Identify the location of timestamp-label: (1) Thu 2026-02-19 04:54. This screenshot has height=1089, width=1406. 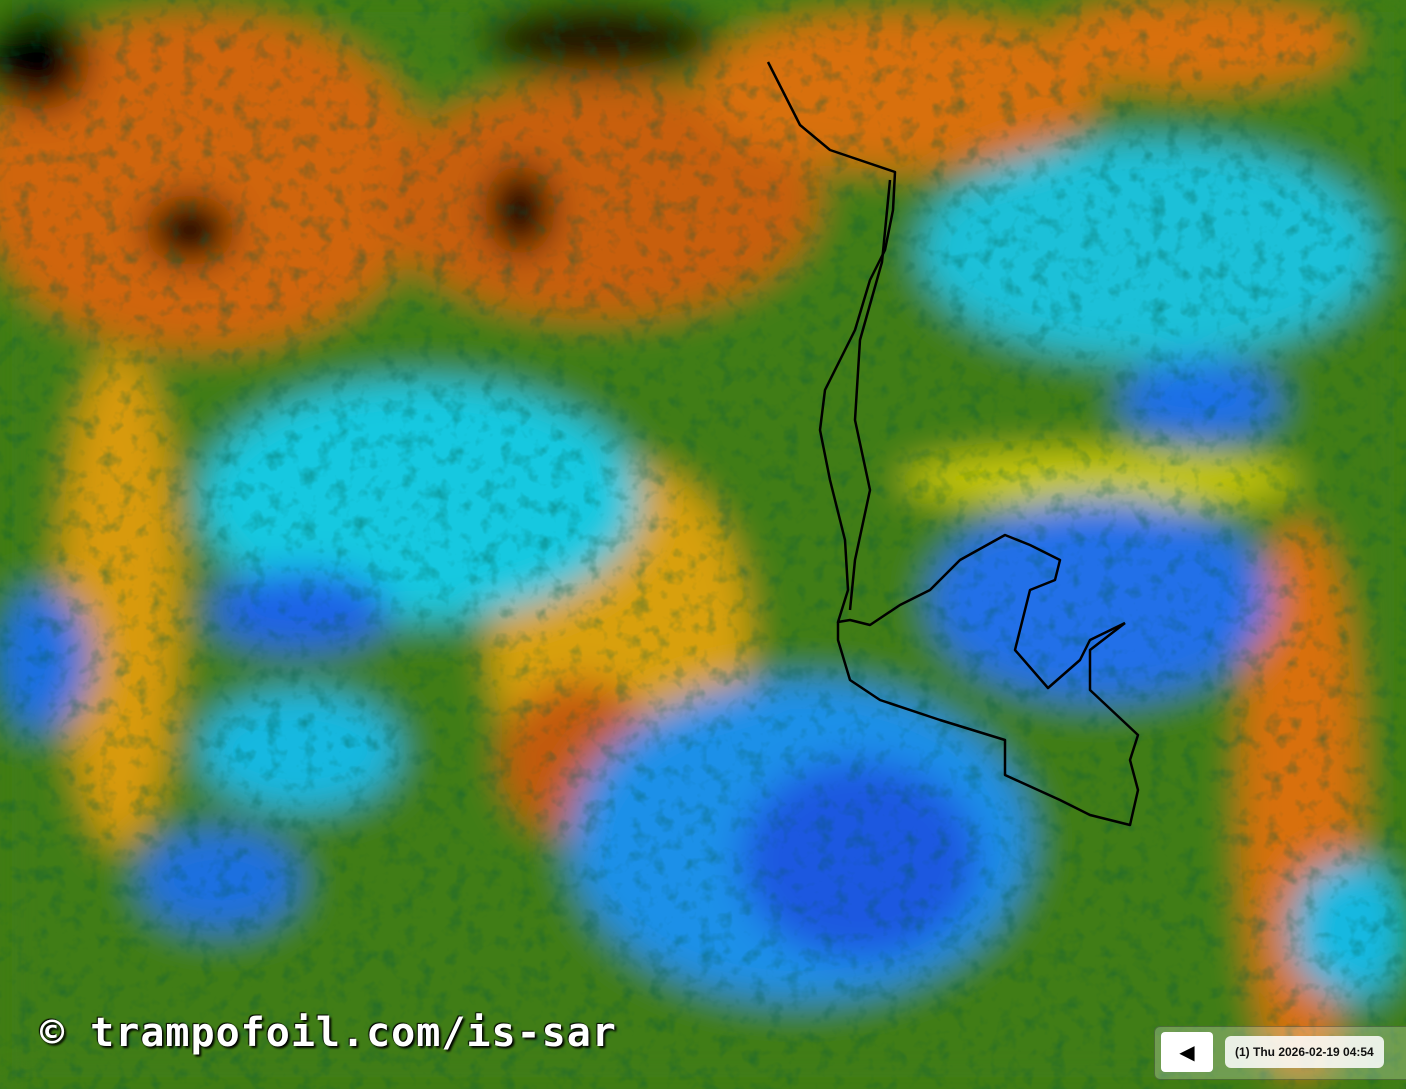
(1304, 1052).